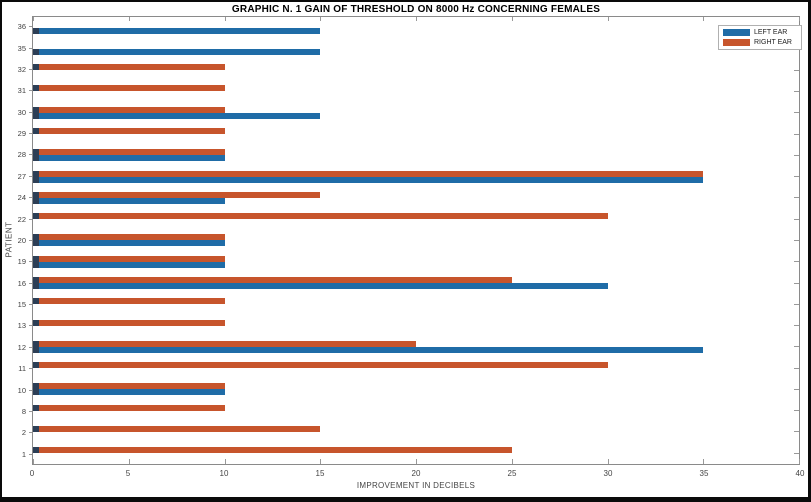 The width and height of the screenshot is (811, 502). I want to click on x-tick-label-0: 0, so click(32, 473).